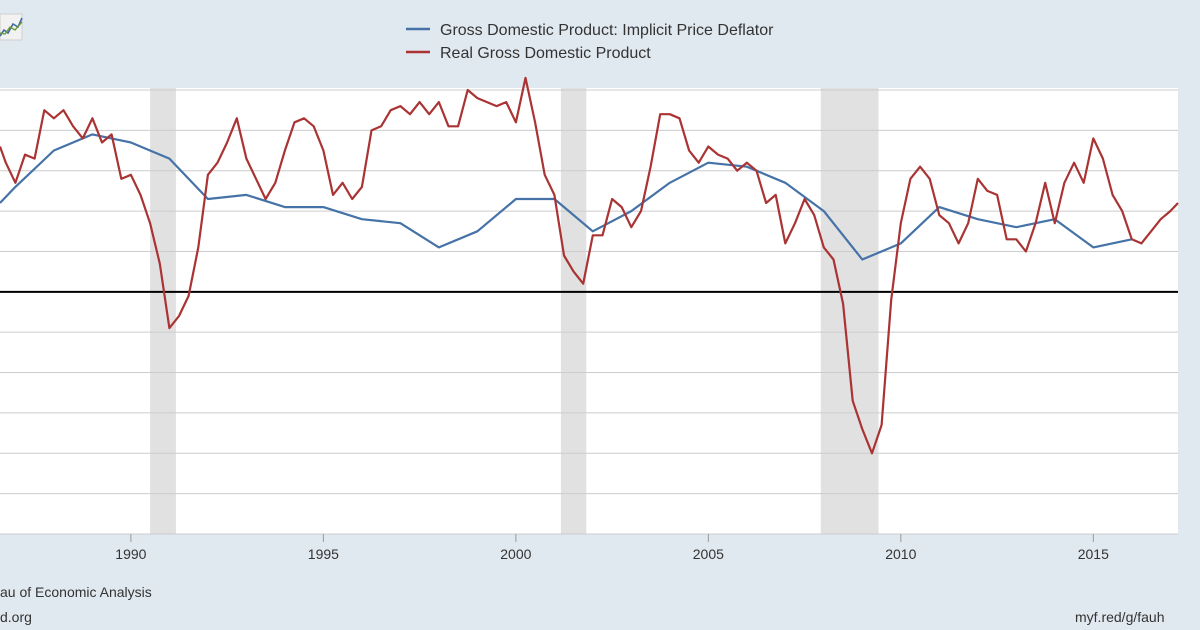  I want to click on x-tick-label: 1990, so click(130, 554).